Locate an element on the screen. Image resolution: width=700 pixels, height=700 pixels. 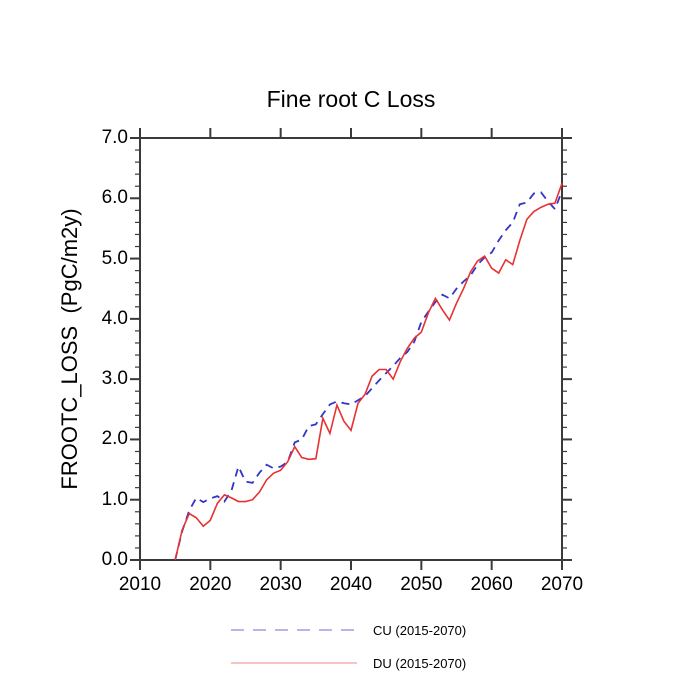
legend-item-du: DU (2015-2070) is located at coordinates (348, 663).